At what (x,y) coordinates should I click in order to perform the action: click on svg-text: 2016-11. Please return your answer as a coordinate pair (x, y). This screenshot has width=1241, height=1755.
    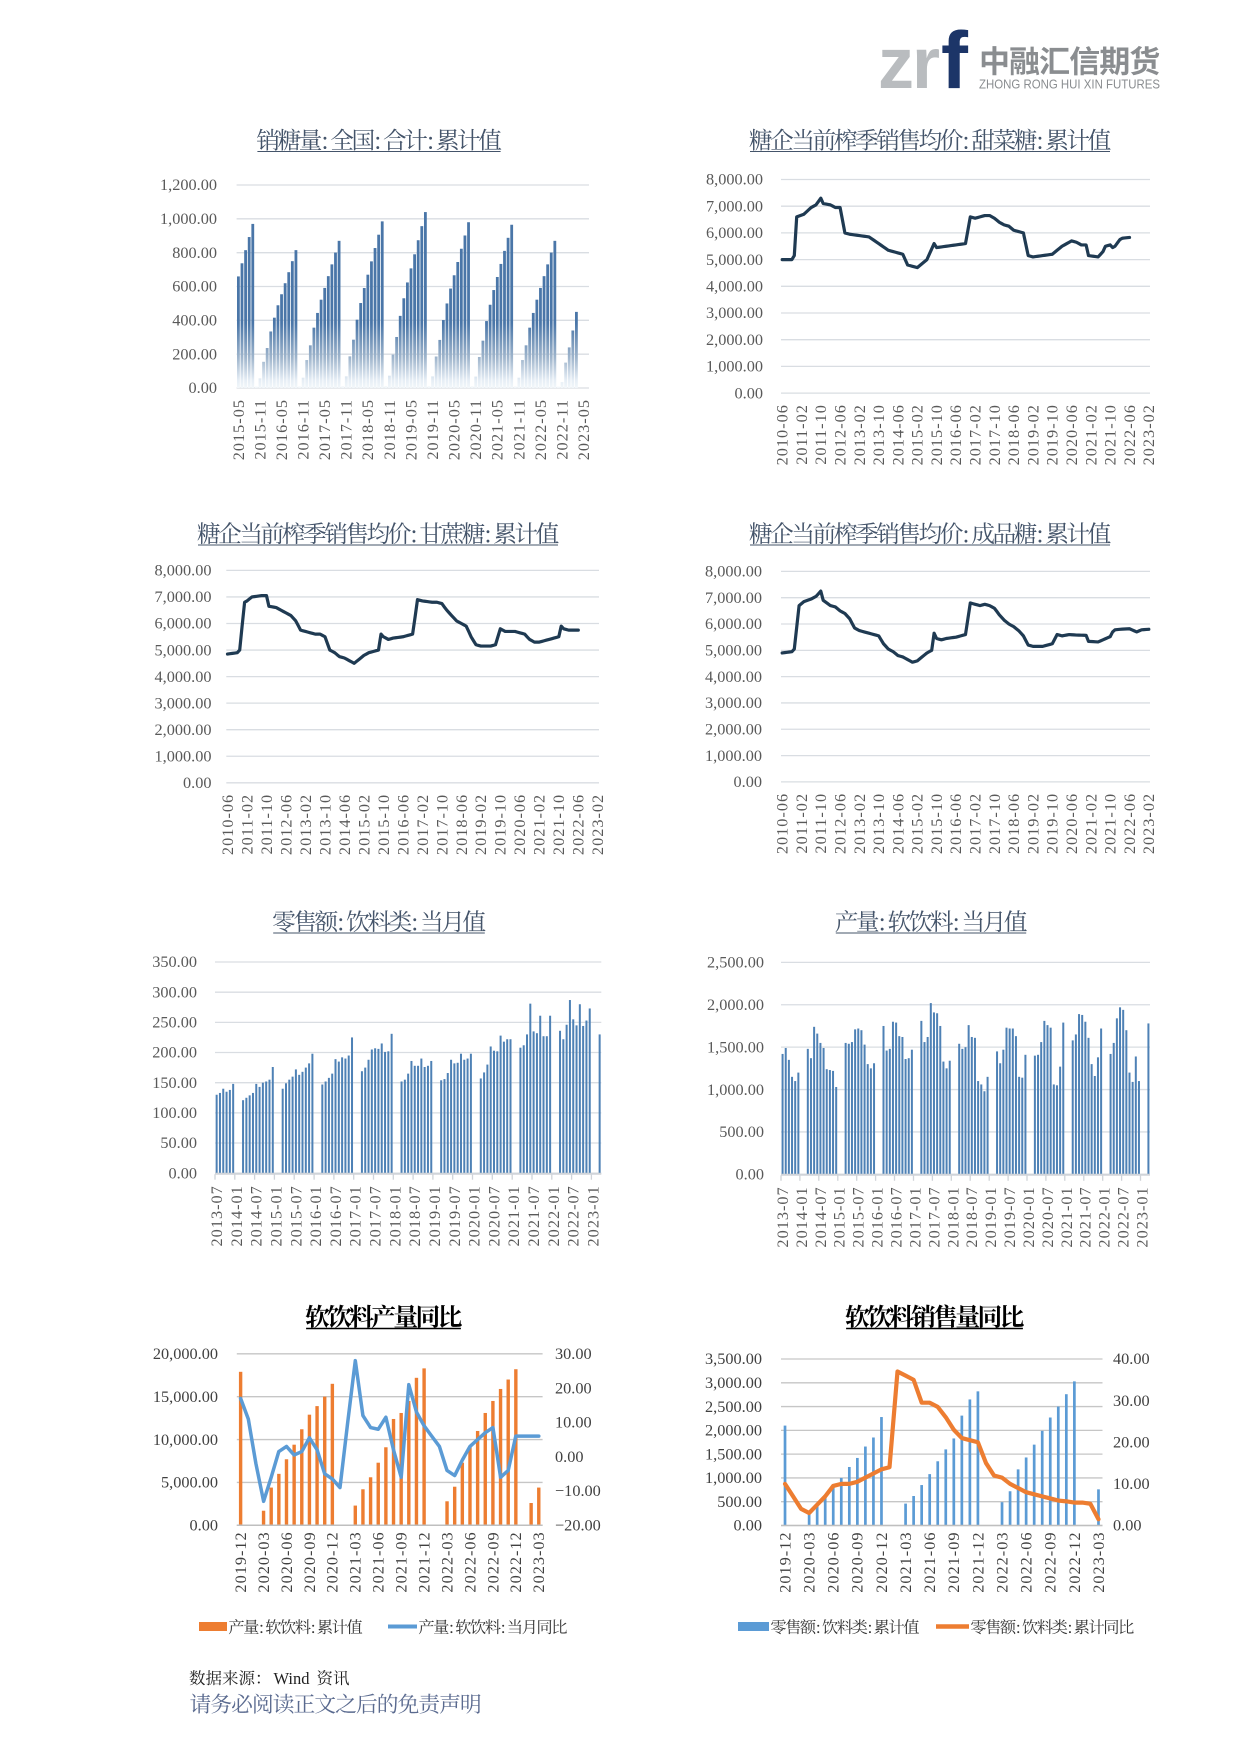
    Looking at the image, I should click on (303, 429).